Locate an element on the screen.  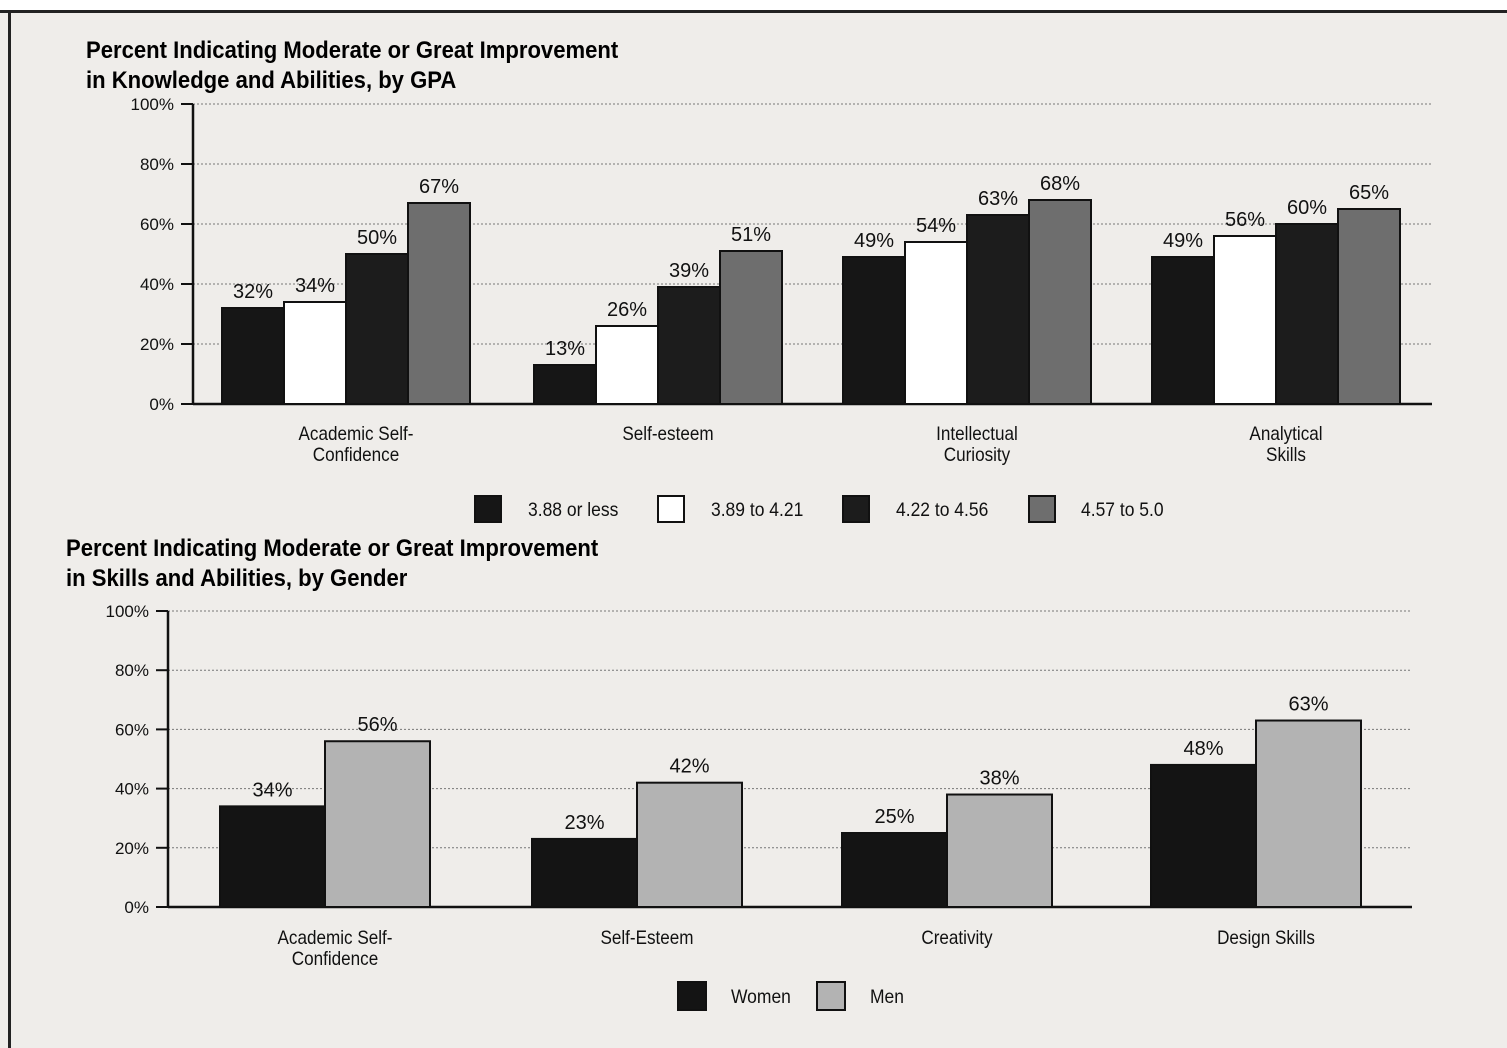
gpa-bar-value-label: 56% is located at coordinates (1245, 220).